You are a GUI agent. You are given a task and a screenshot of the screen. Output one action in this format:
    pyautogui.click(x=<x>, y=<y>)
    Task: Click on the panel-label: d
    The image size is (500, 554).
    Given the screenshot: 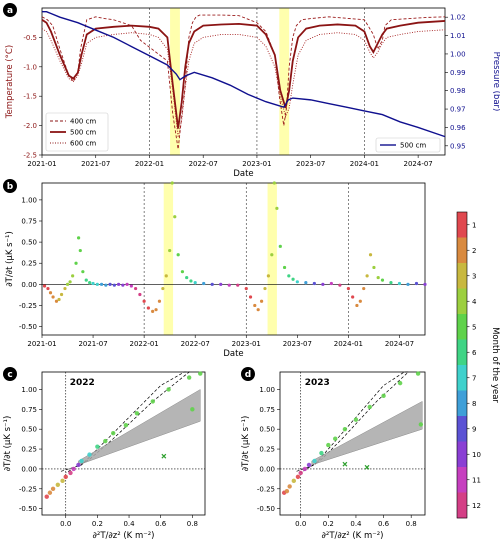 What is the action you would take?
    pyautogui.click(x=248, y=375)
    